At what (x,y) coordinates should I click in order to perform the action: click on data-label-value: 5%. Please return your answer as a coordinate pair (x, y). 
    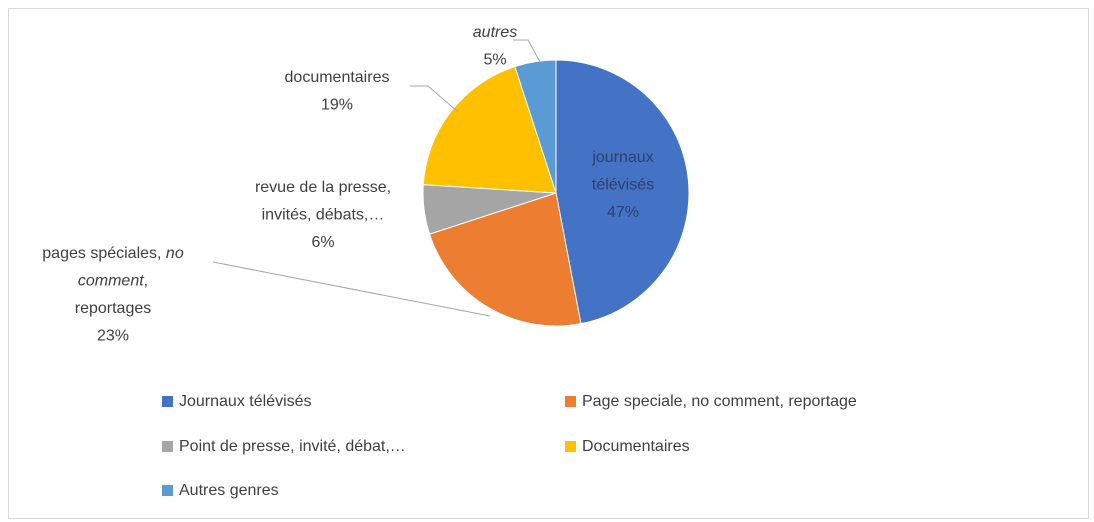
    Looking at the image, I should click on (494, 60).